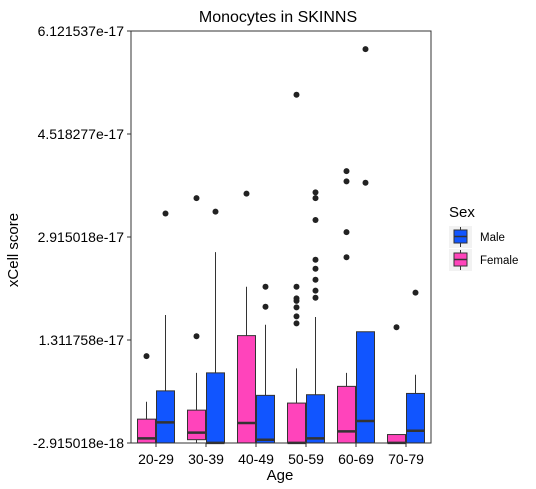 The width and height of the screenshot is (536, 489). I want to click on legend-title: Sex, so click(462, 212).